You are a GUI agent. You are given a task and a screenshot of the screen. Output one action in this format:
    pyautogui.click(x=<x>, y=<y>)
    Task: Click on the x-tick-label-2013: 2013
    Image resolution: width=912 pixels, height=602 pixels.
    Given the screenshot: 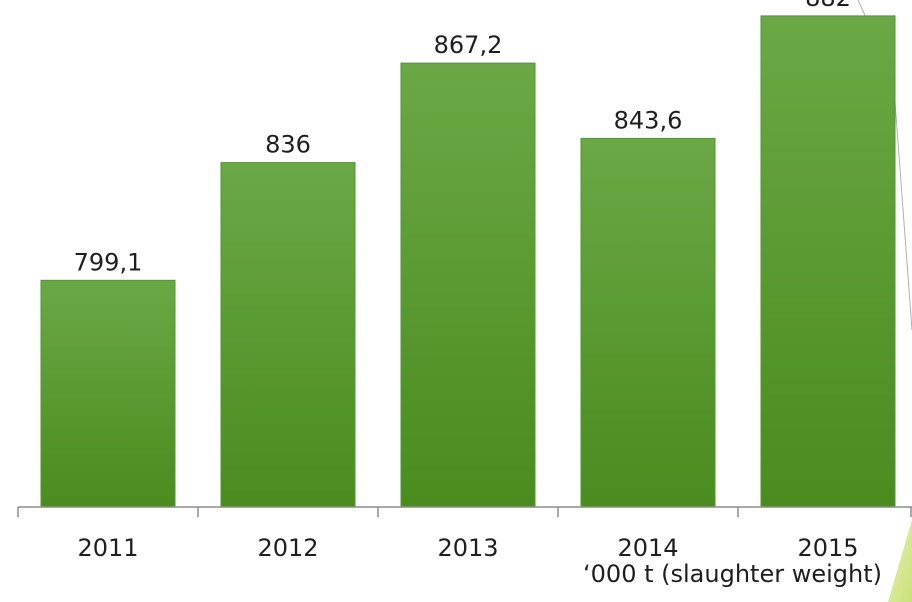 What is the action you would take?
    pyautogui.click(x=467, y=548)
    